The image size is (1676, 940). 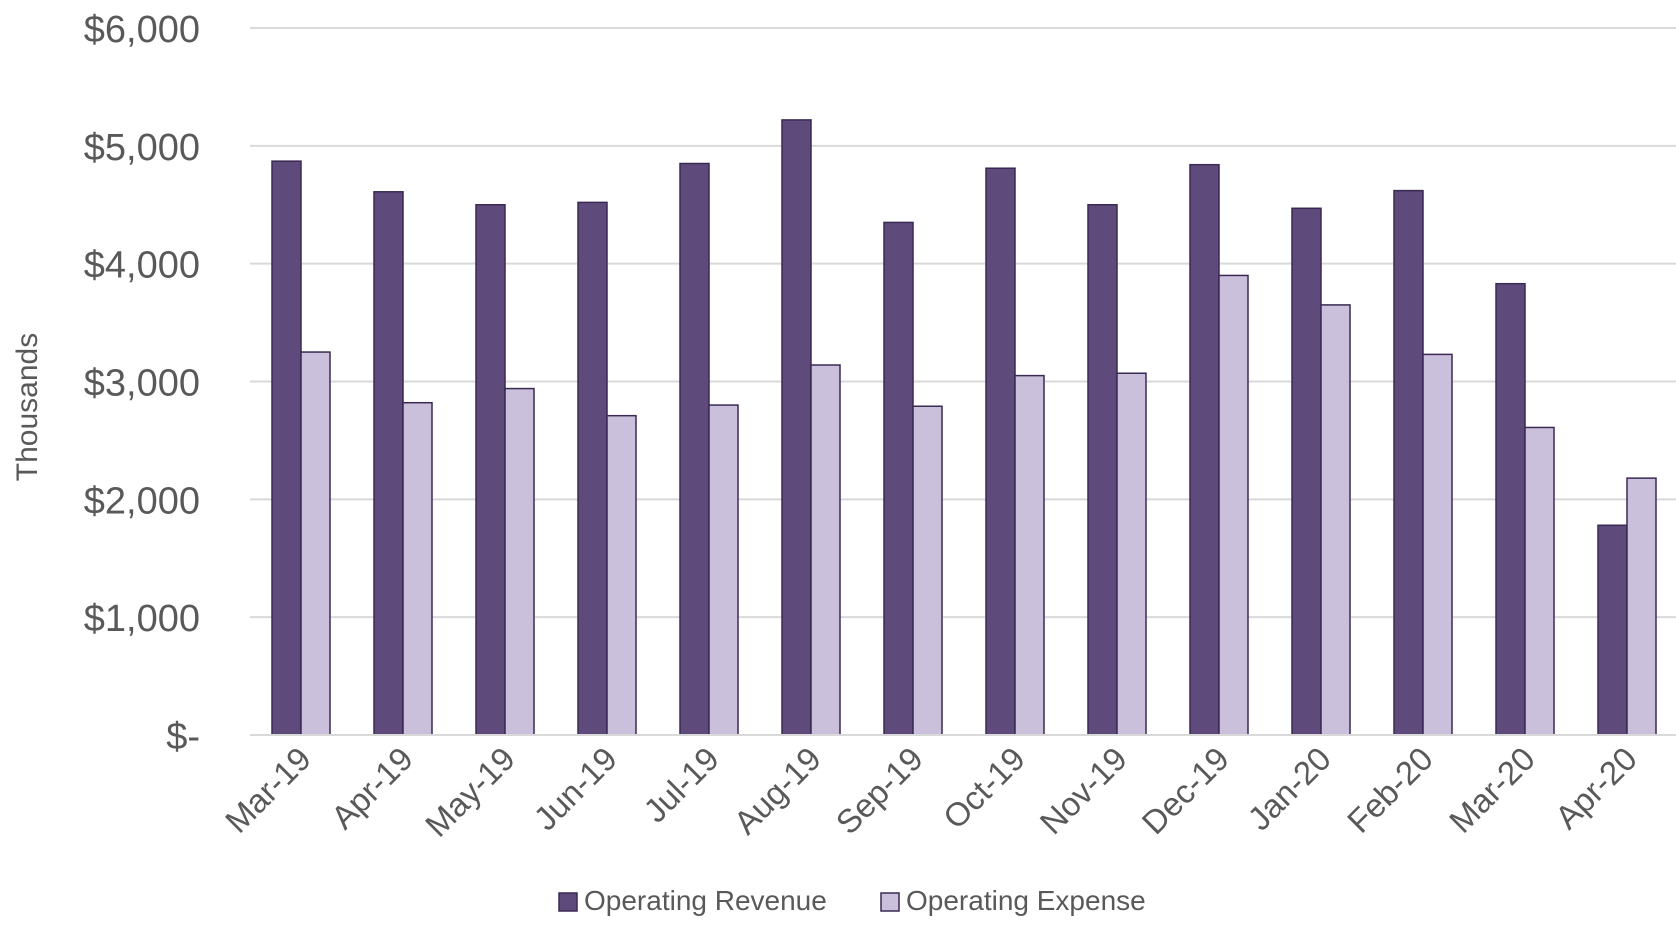 What do you see at coordinates (142, 148) in the screenshot?
I see `y-tick-label: $5,000` at bounding box center [142, 148].